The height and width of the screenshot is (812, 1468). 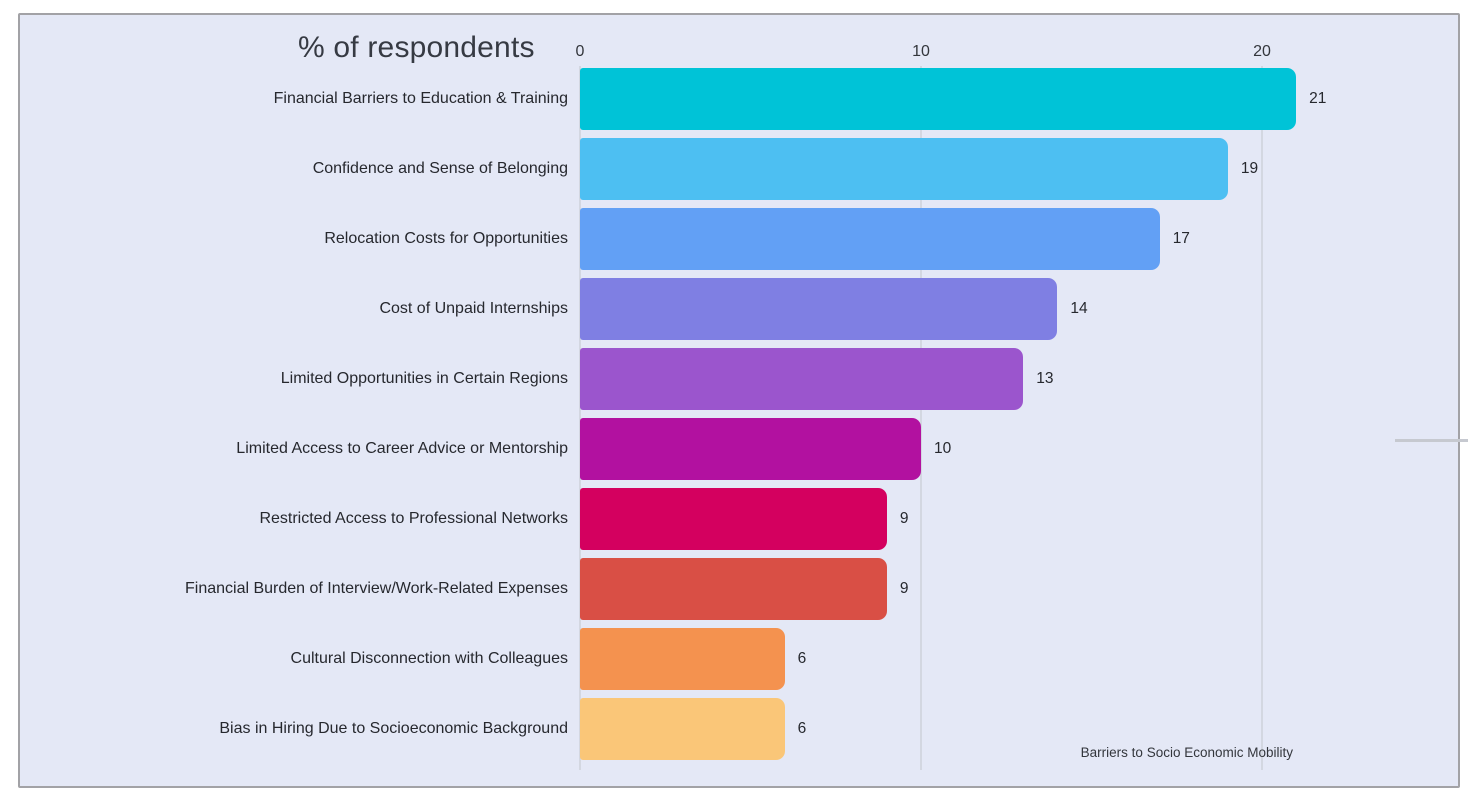 I want to click on category-label: Cultural Disconnection with Colleagues, so click(x=429, y=658).